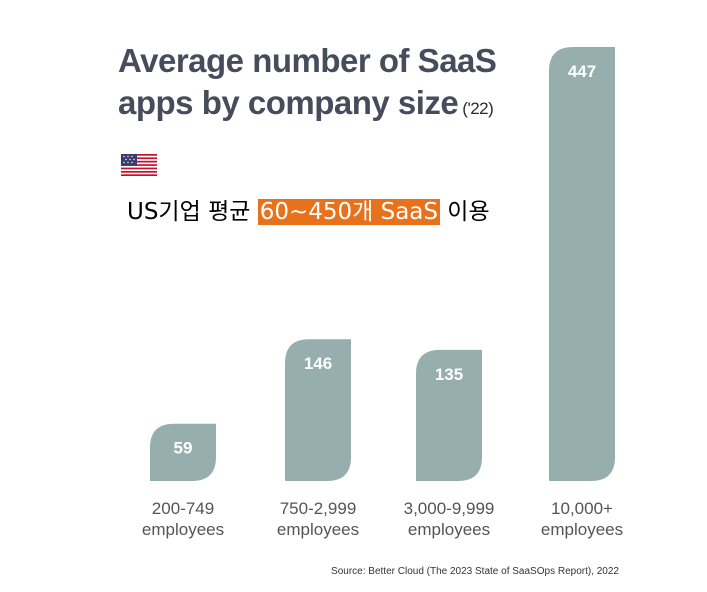 The image size is (707, 592). I want to click on category-label-3: 10,000+ employees, so click(582, 519).